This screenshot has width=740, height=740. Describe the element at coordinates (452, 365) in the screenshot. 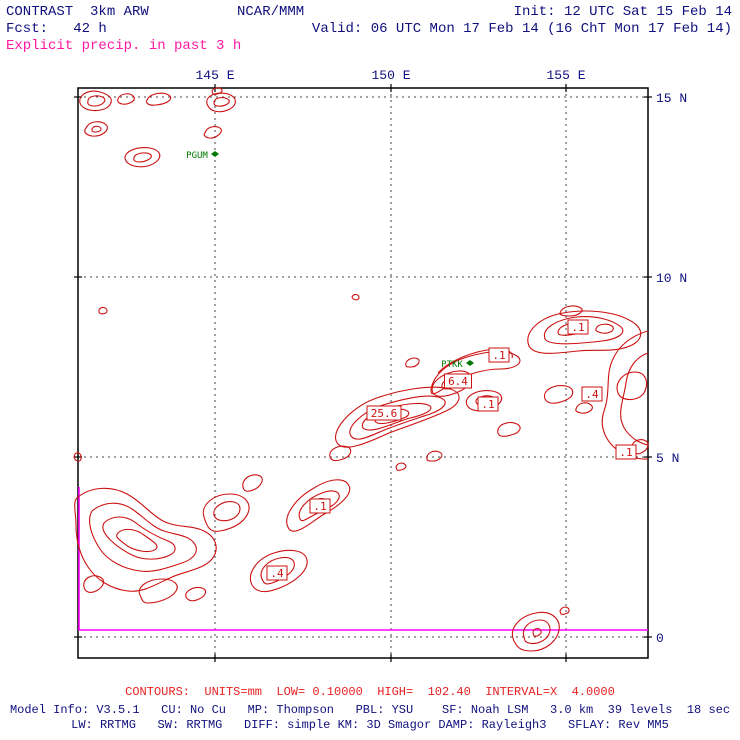

I see `station-label: PTKK` at that location.